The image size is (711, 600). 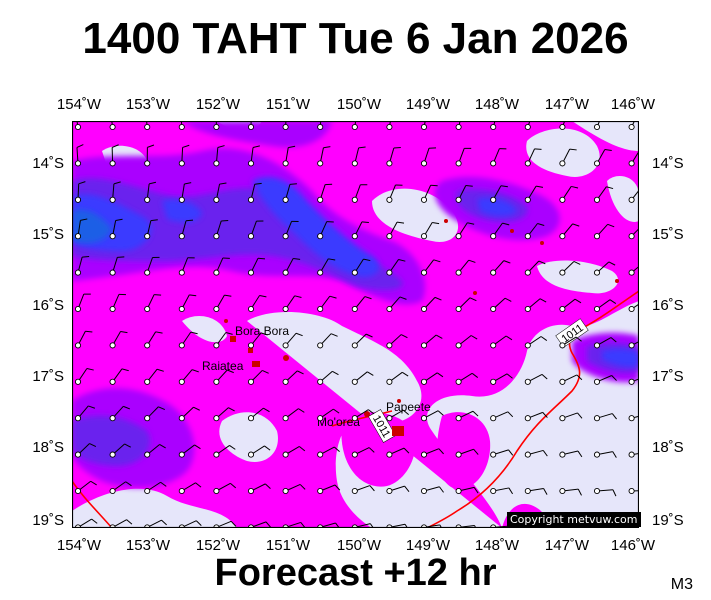 I want to click on lat-label: 18˚S, so click(x=668, y=447).